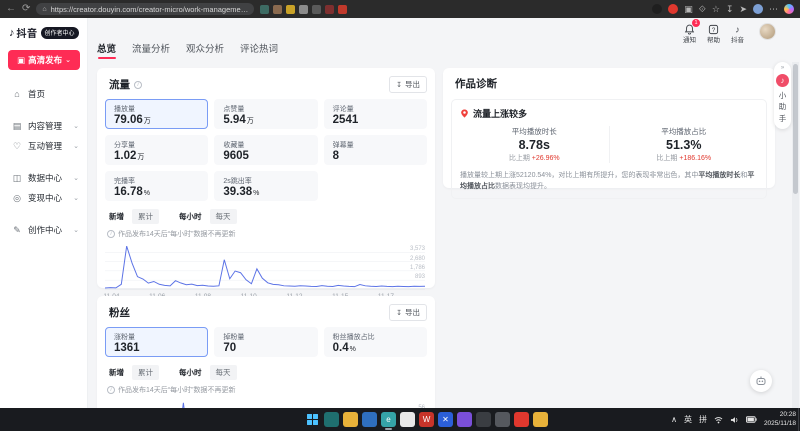 This screenshot has width=800, height=431. Describe the element at coordinates (138, 84) in the screenshot. I see `info-icon: i` at that location.